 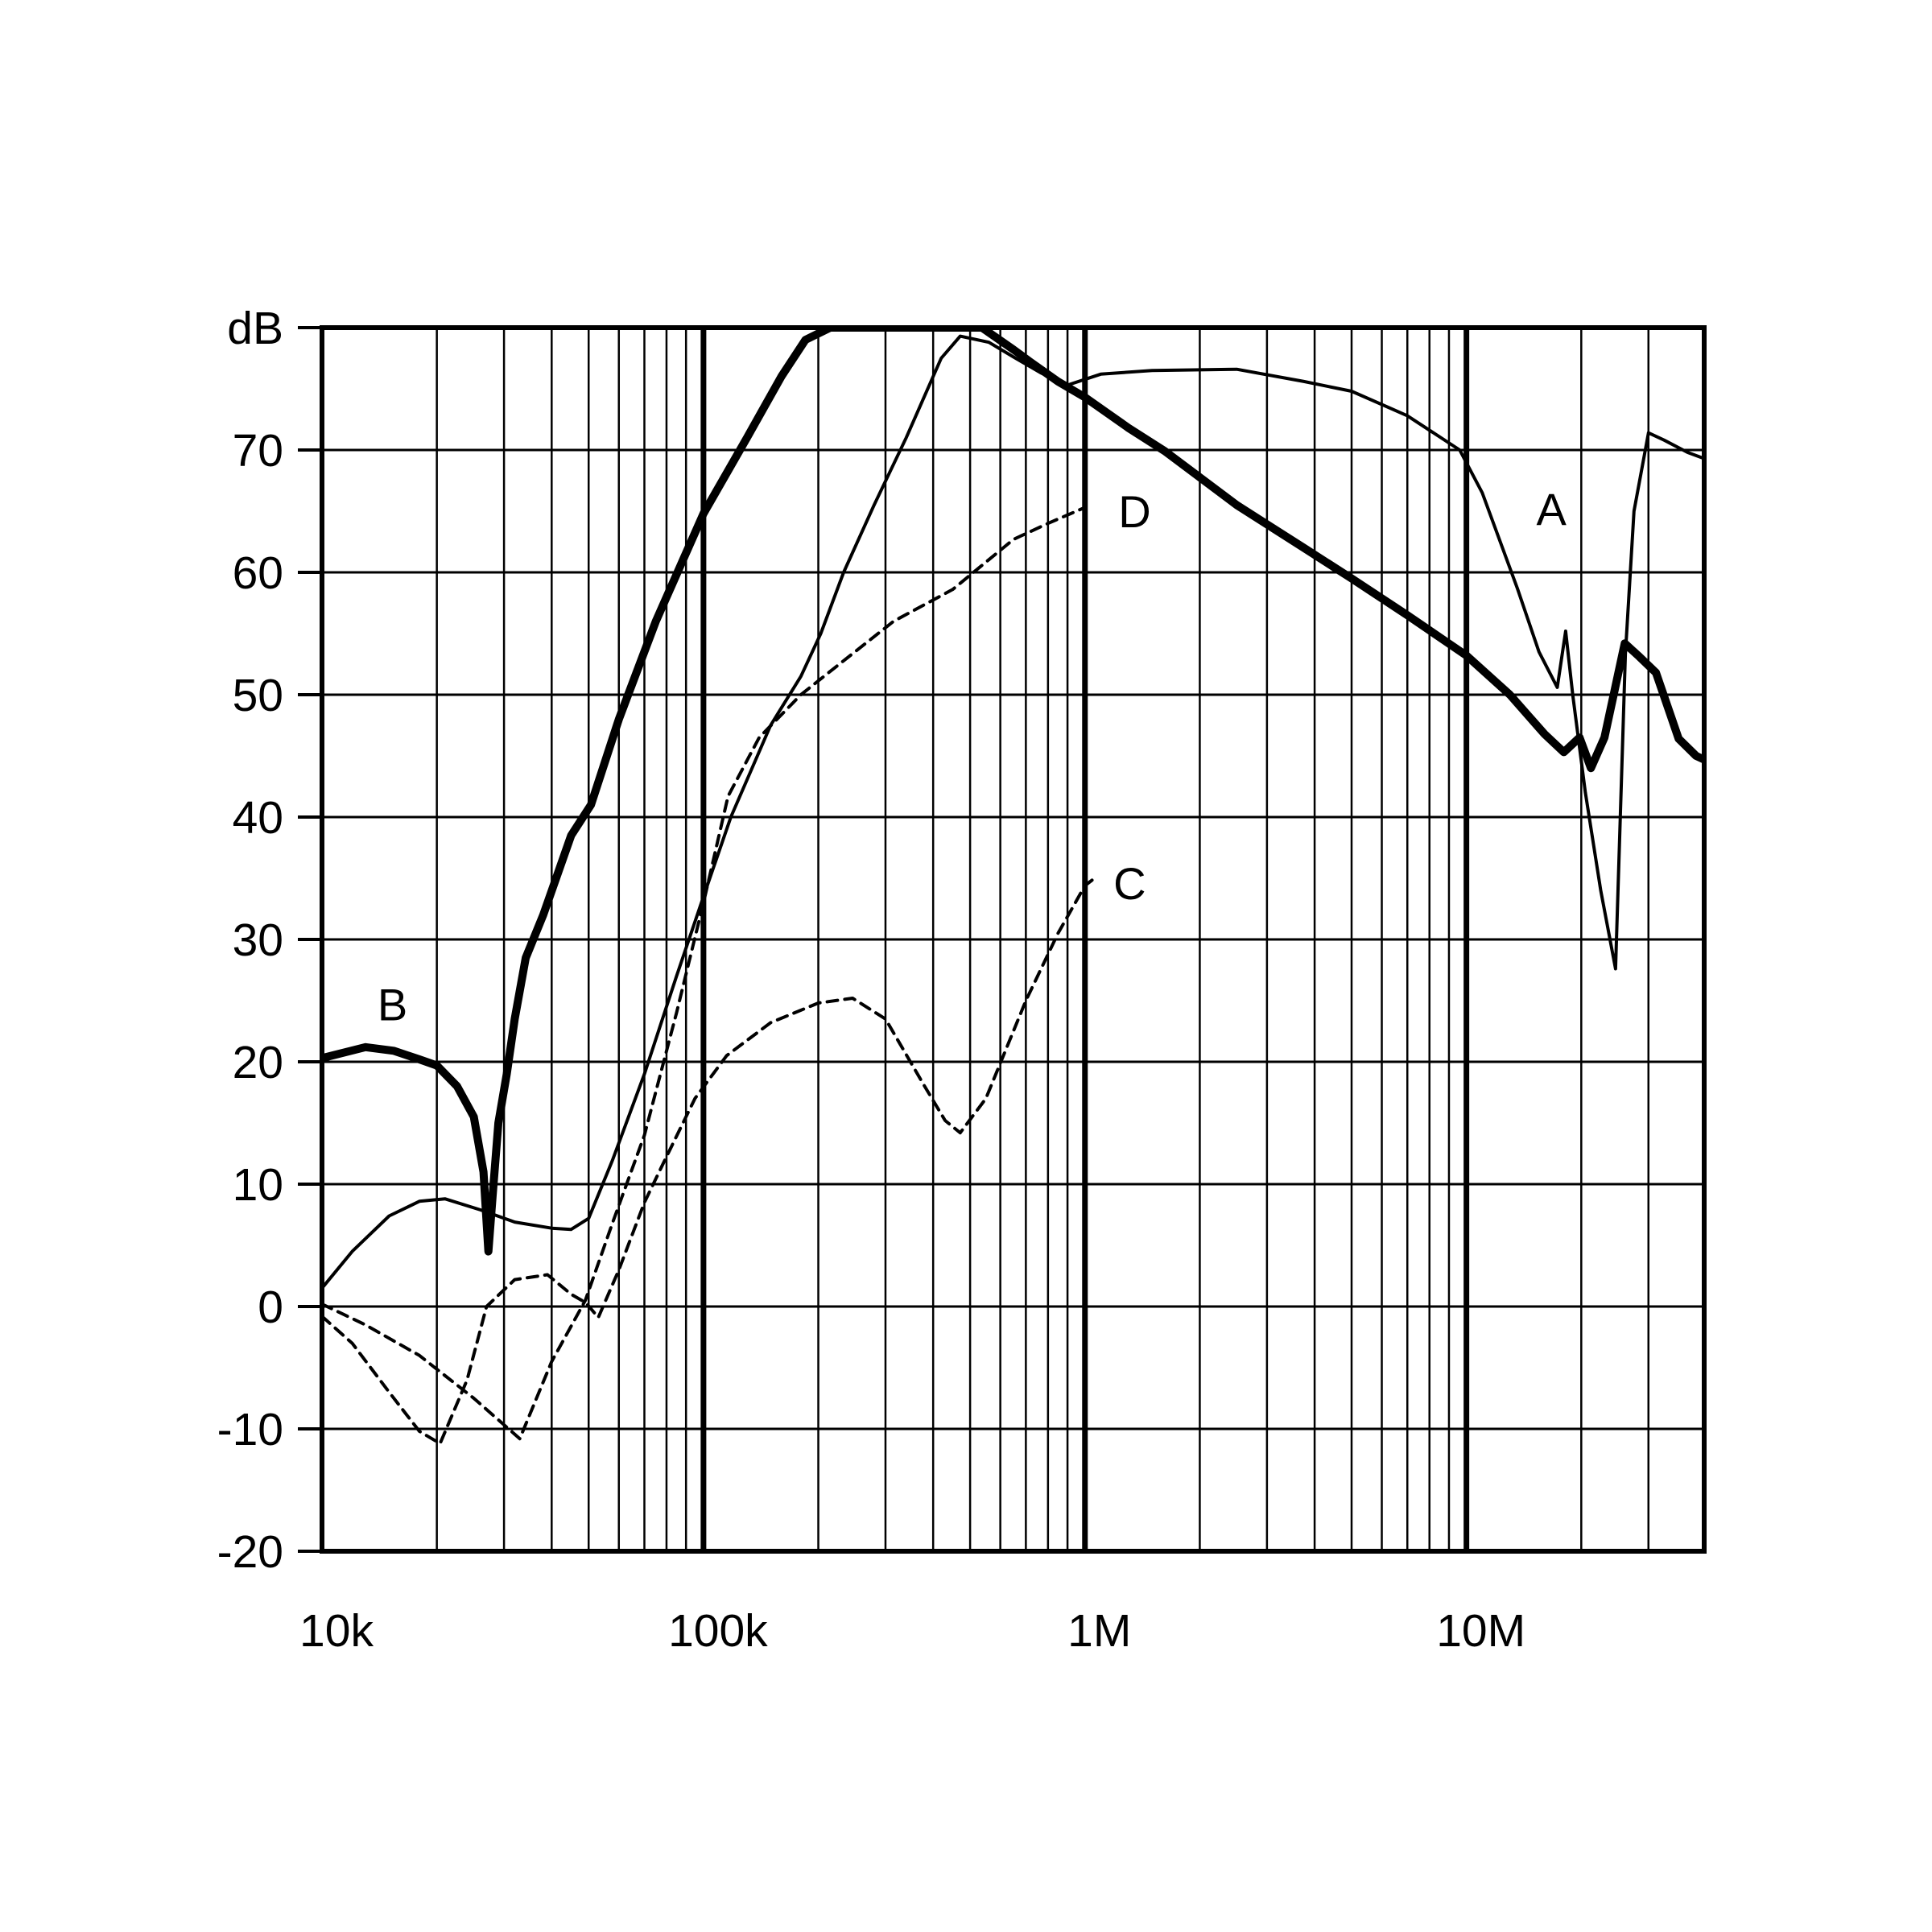 What do you see at coordinates (258, 818) in the screenshot?
I see `y-tick-label-40: 40` at bounding box center [258, 818].